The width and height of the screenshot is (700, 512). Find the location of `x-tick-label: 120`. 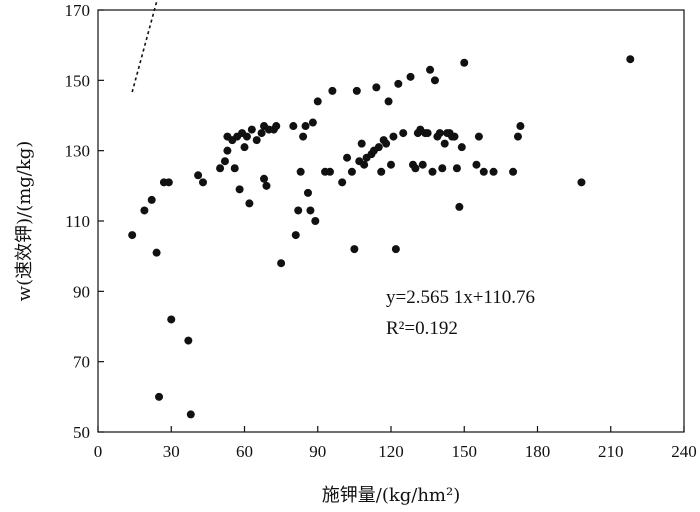

x-tick-label: 120 is located at coordinates (391, 451).